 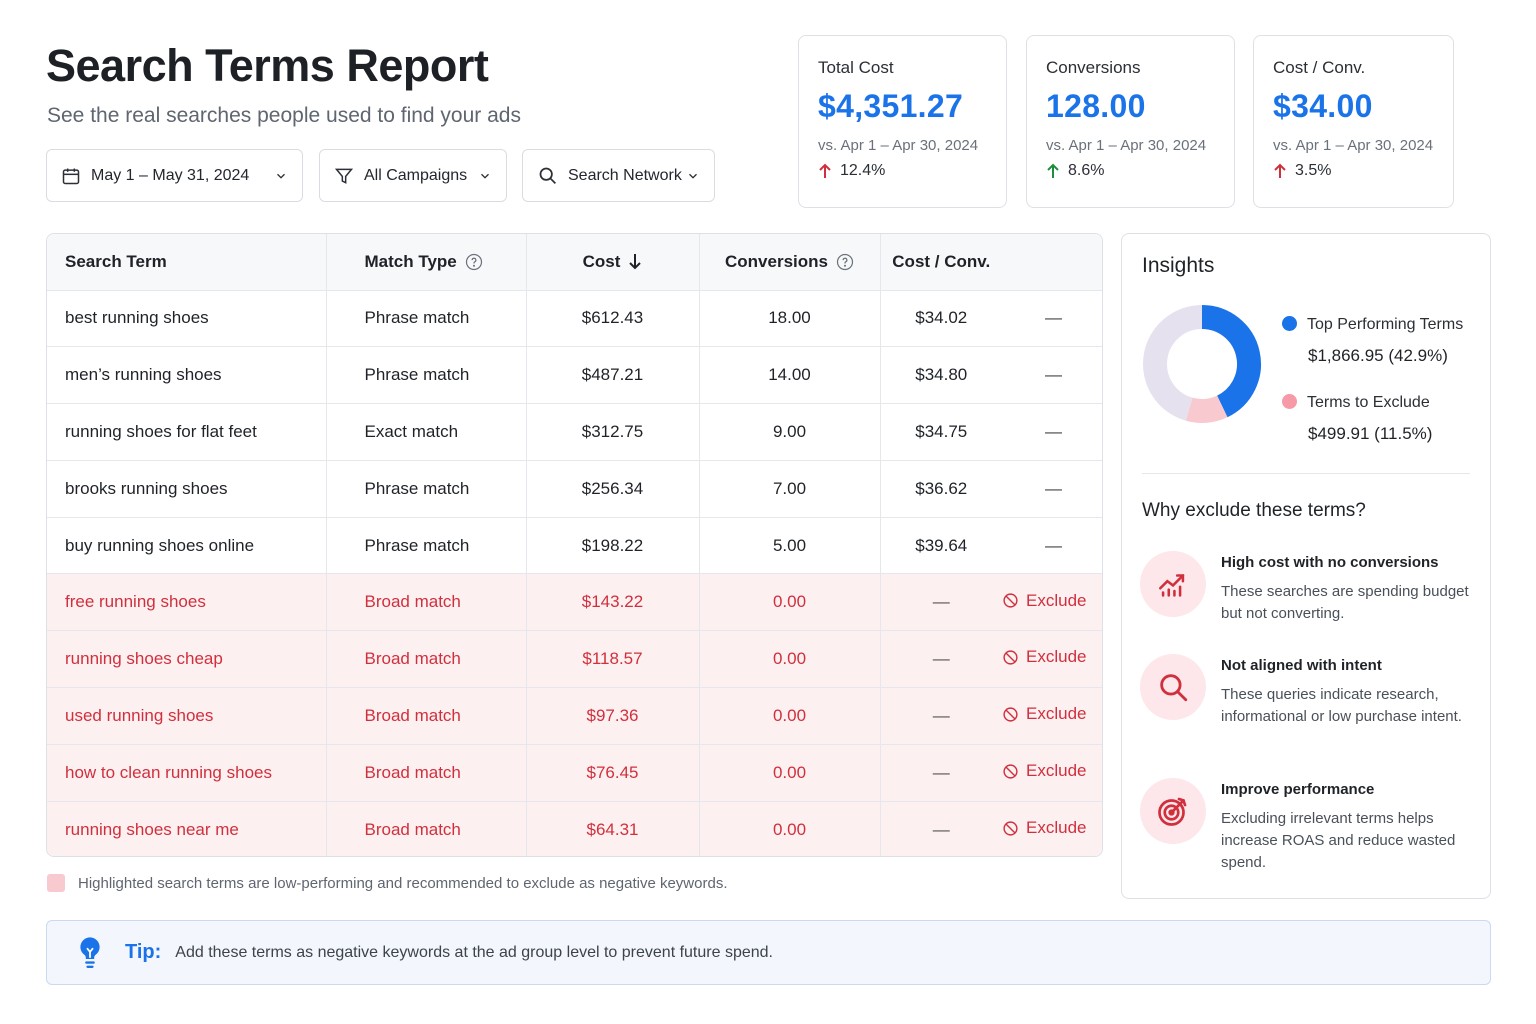 What do you see at coordinates (613, 319) in the screenshot?
I see `cell-cost: $612.43` at bounding box center [613, 319].